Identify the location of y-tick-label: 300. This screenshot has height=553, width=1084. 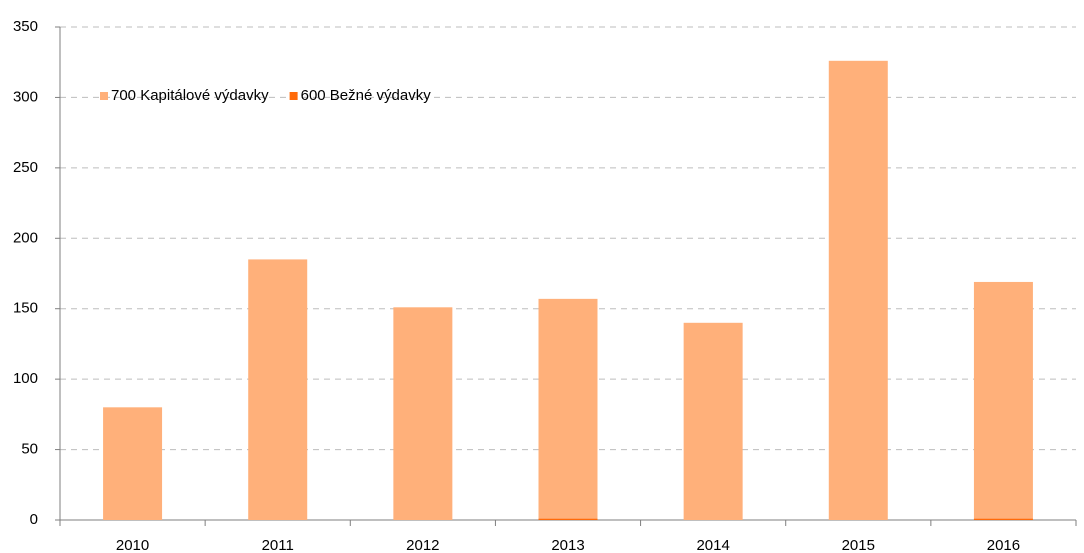
(25, 96).